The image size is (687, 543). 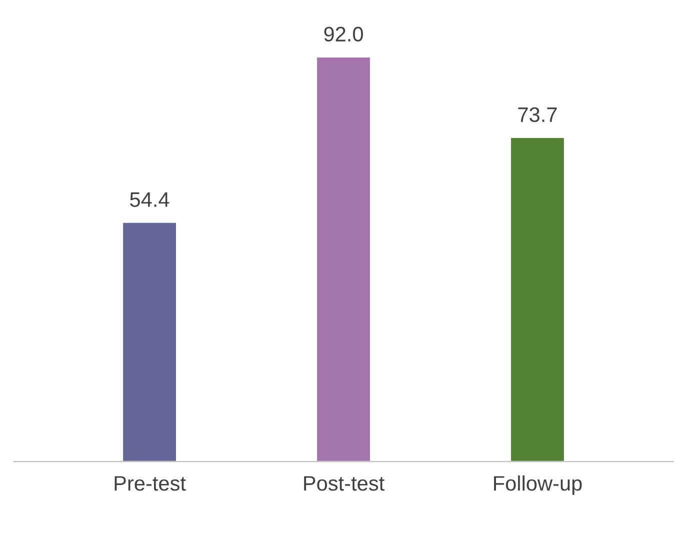 I want to click on x-tick-label: Post-test, so click(x=344, y=483).